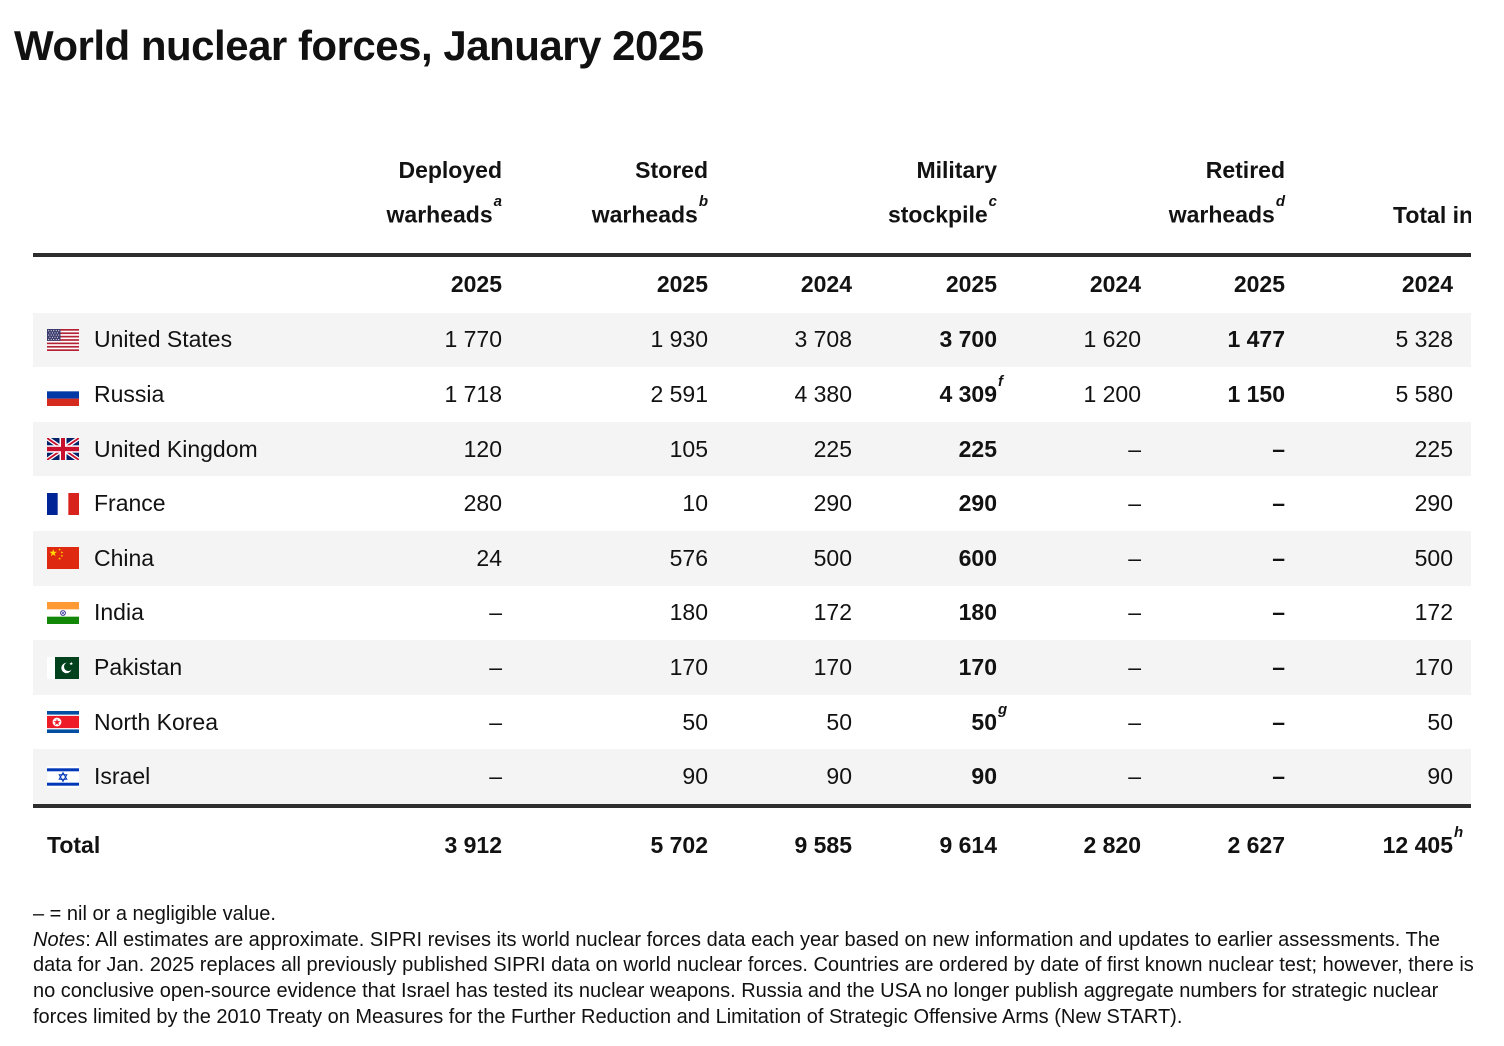 The height and width of the screenshot is (1046, 1504). I want to click on stored-2025-value: 2 591, so click(679, 394).